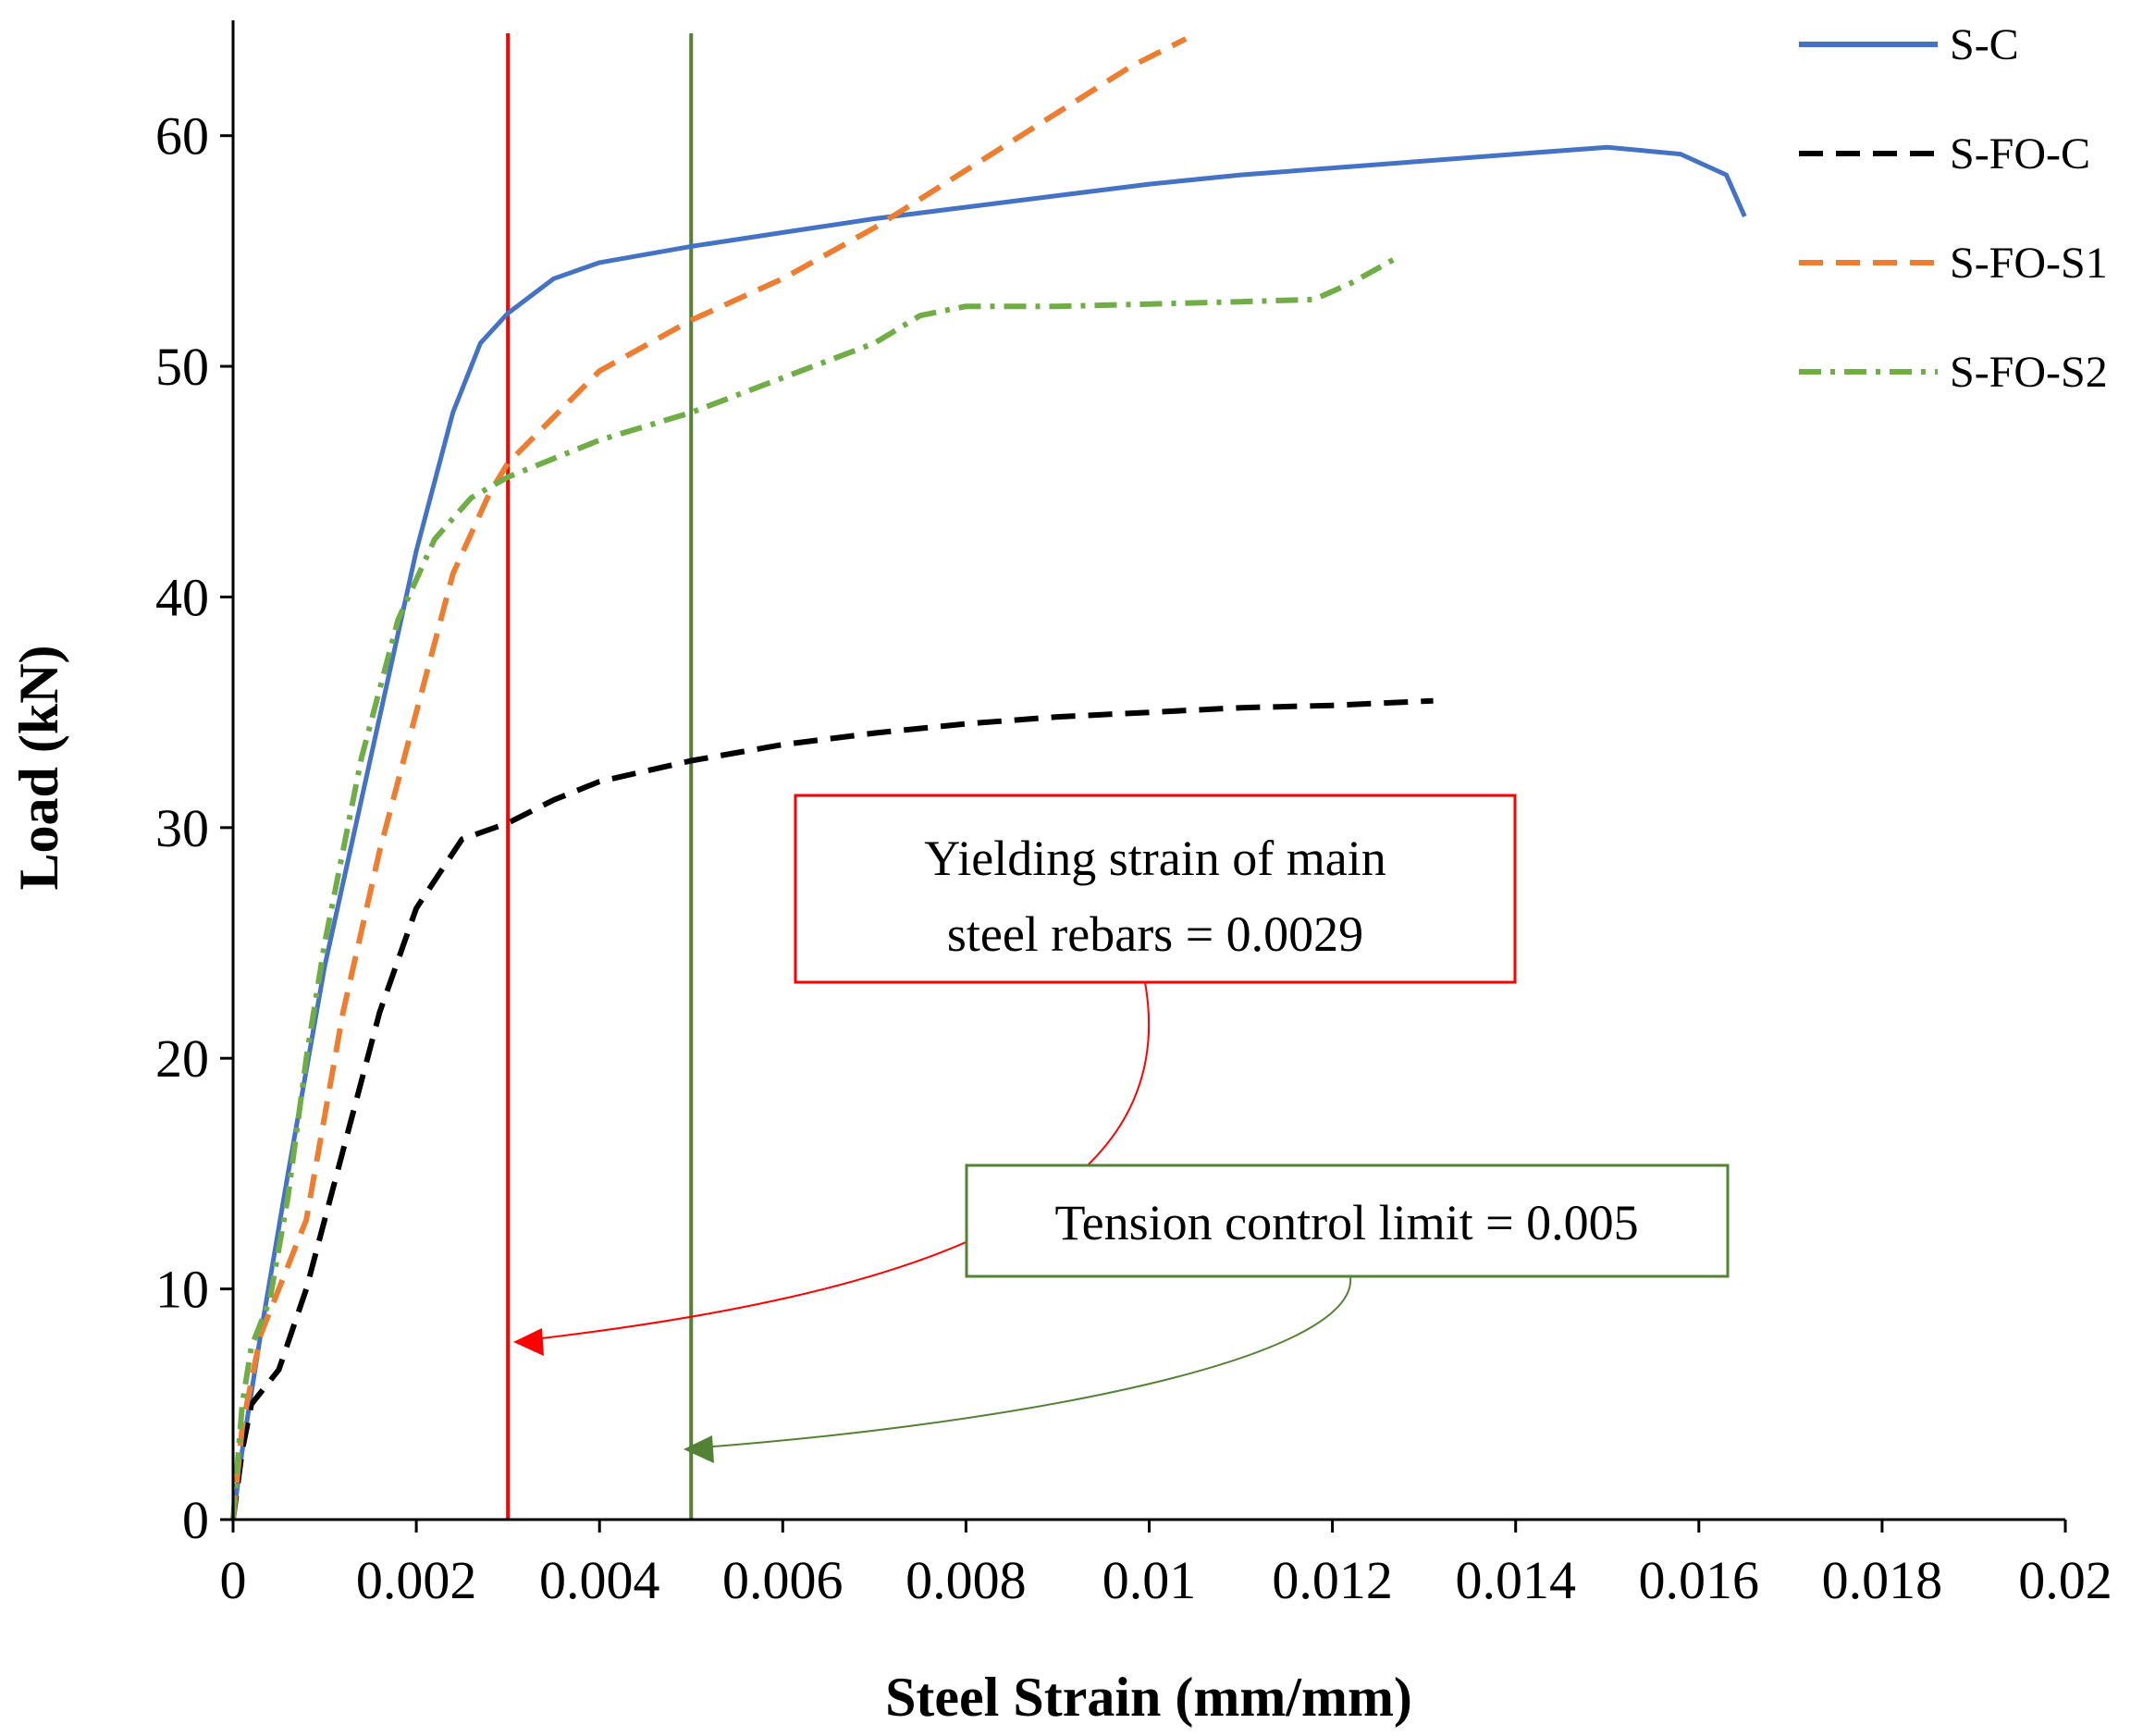 The image size is (2143, 1736). Describe the element at coordinates (1149, 1580) in the screenshot. I see `x-tick-label: 0.01` at that location.